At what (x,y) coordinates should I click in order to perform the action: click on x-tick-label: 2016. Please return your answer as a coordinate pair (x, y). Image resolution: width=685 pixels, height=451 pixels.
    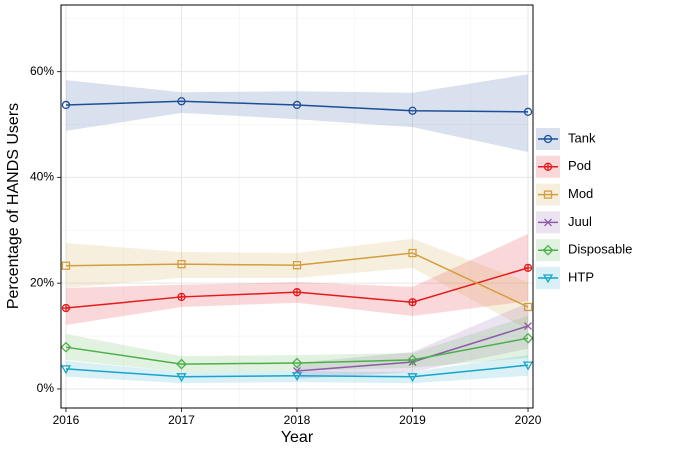
    Looking at the image, I should click on (66, 420).